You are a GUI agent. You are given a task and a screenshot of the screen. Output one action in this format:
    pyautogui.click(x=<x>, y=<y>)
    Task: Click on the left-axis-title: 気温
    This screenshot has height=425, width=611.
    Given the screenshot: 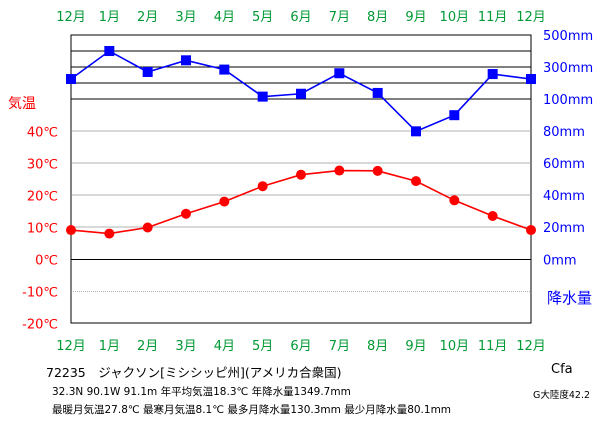 What is the action you would take?
    pyautogui.click(x=22, y=104)
    